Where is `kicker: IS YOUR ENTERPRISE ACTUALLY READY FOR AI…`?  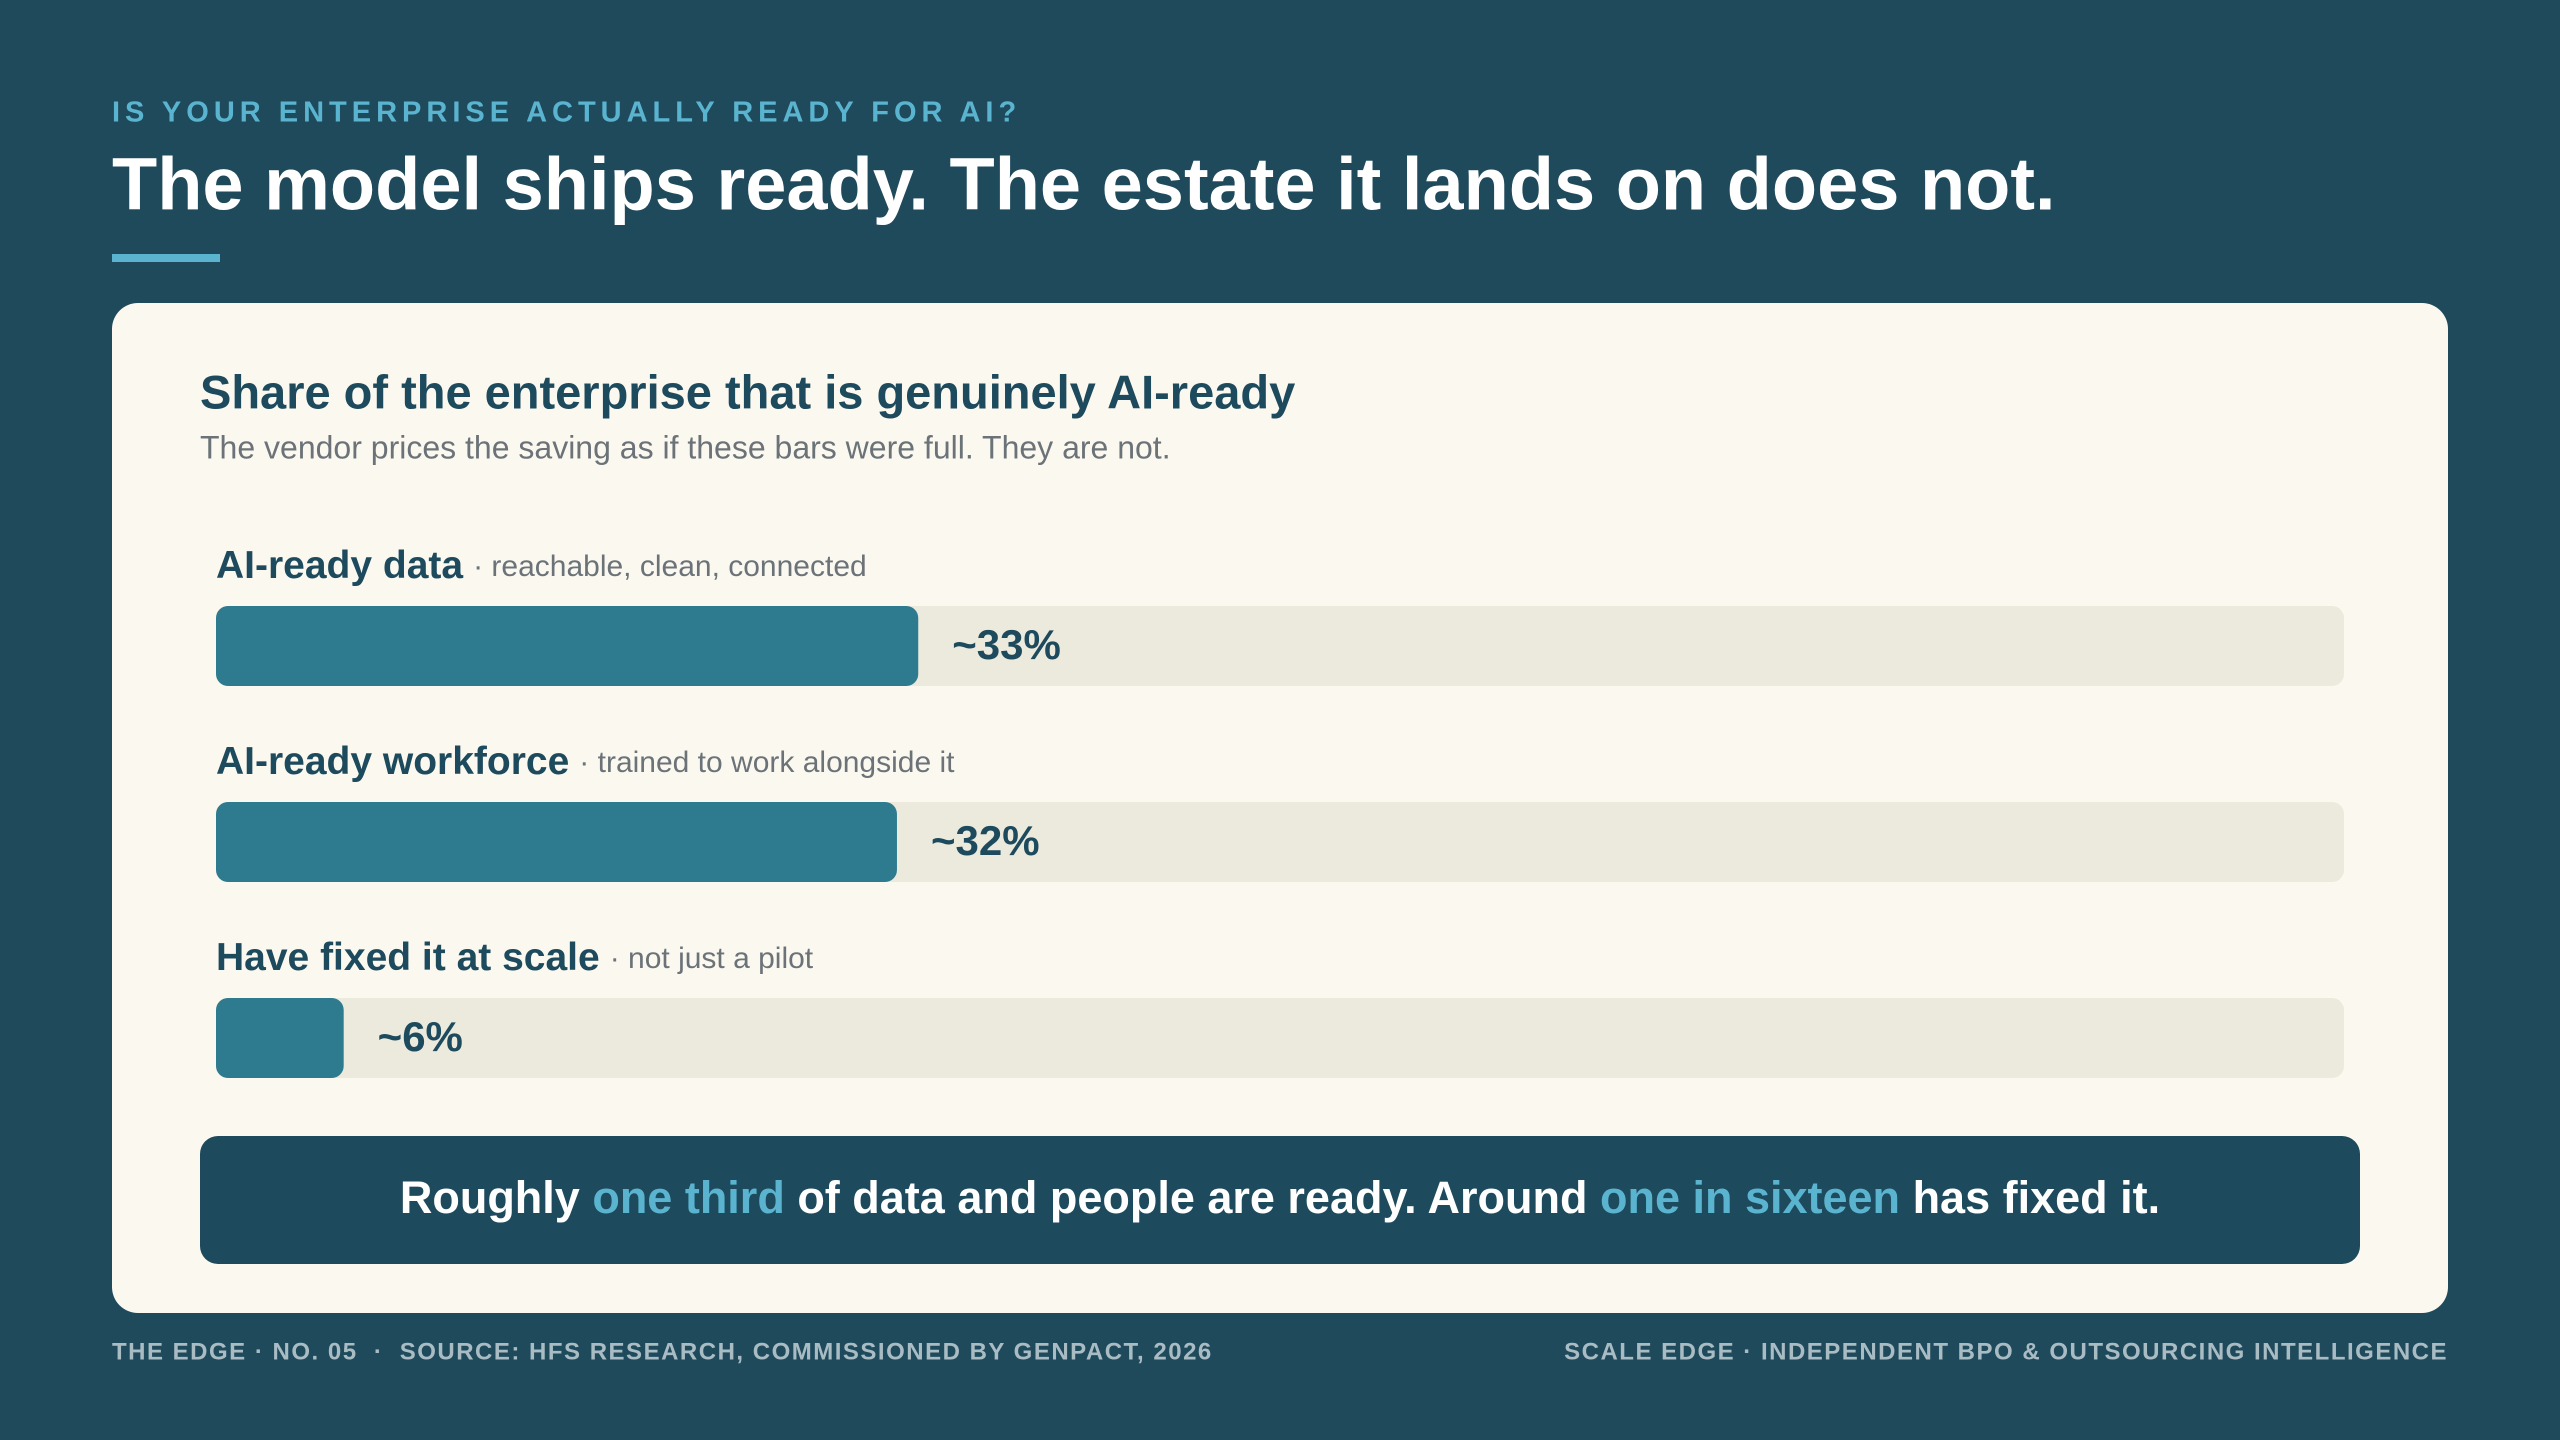
kicker: IS YOUR ENTERPRISE ACTUALLY READY FOR AI… is located at coordinates (566, 113).